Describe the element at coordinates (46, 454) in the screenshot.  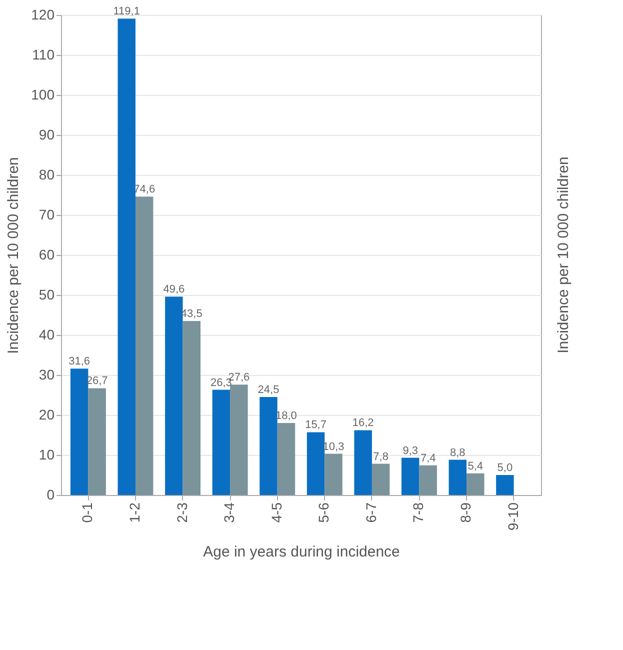
I see `y-tick-label: 10` at that location.